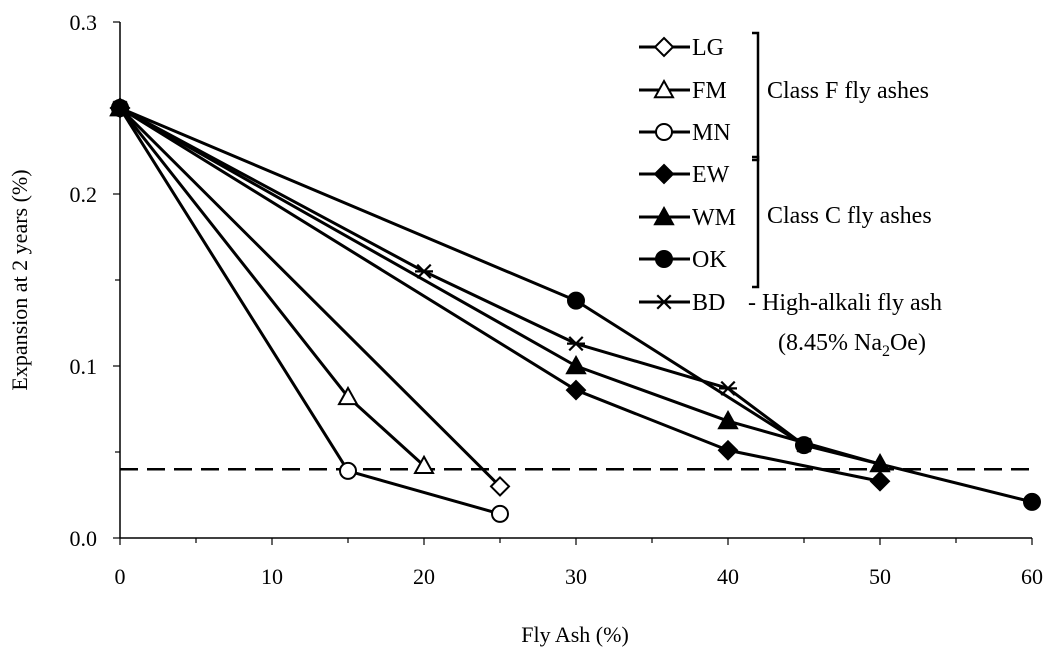 This screenshot has width=1048, height=648. What do you see at coordinates (756, 96) in the screenshot?
I see `bracket-class-f` at bounding box center [756, 96].